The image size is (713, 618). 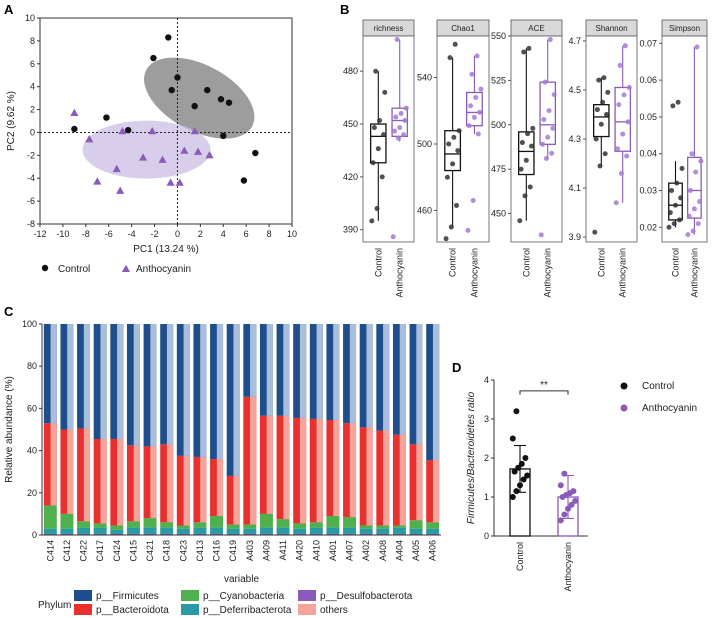 I want to click on pca-ytick-label: -2, so click(x=31, y=155).